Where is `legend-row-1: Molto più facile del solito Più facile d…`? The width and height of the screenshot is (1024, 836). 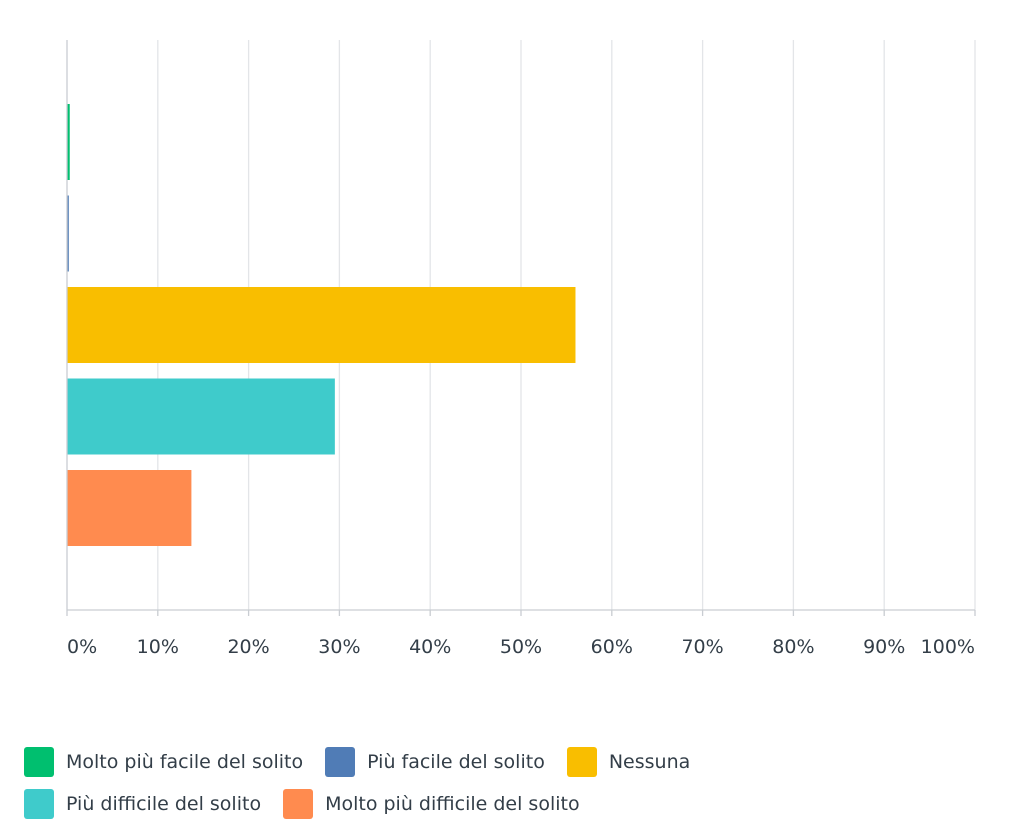 legend-row-1: Molto più facile del solito Più facile d… is located at coordinates (514, 762).